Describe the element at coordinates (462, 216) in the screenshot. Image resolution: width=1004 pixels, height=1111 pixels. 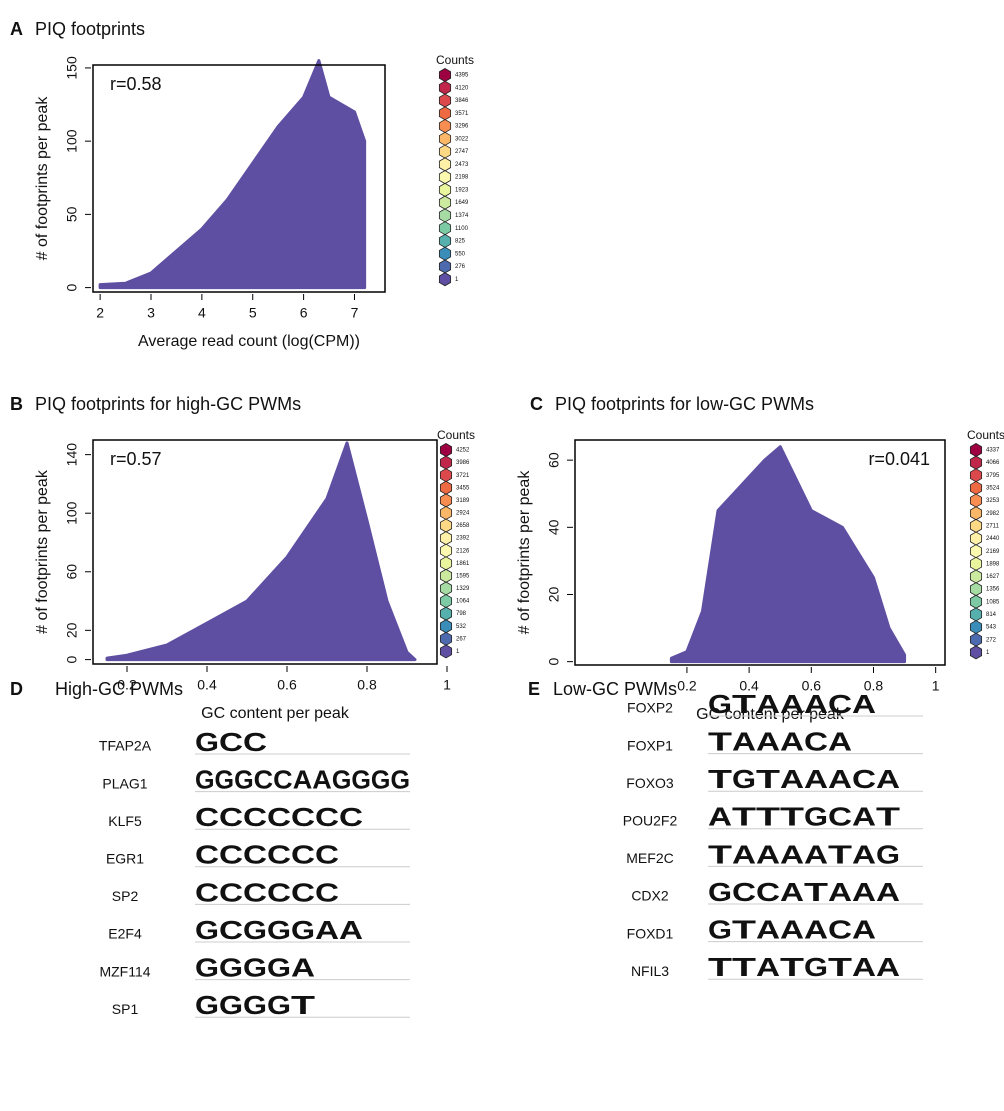
I see `legend-label: 1374` at that location.